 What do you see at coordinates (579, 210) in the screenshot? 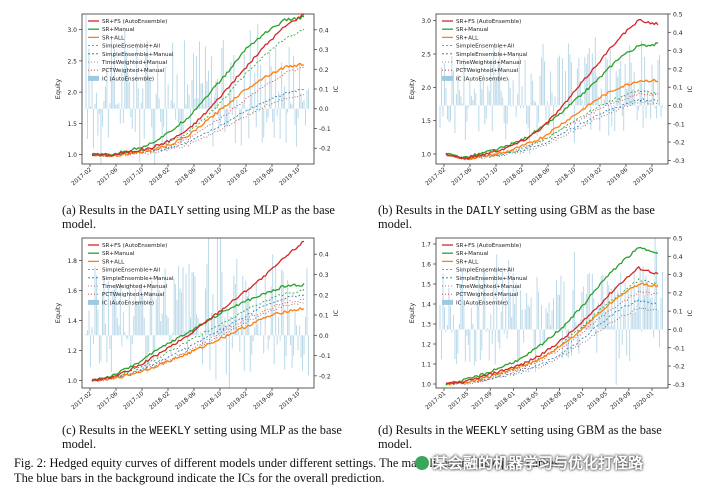
I see `caption-b-suffix: setting using GBM as the base` at bounding box center [579, 210].